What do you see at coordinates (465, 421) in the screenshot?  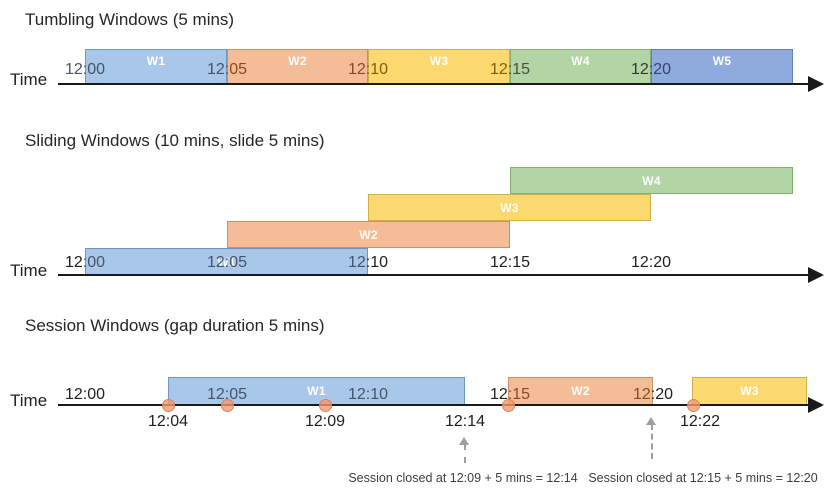 I see `event-time-label-12-14: 12:14` at bounding box center [465, 421].